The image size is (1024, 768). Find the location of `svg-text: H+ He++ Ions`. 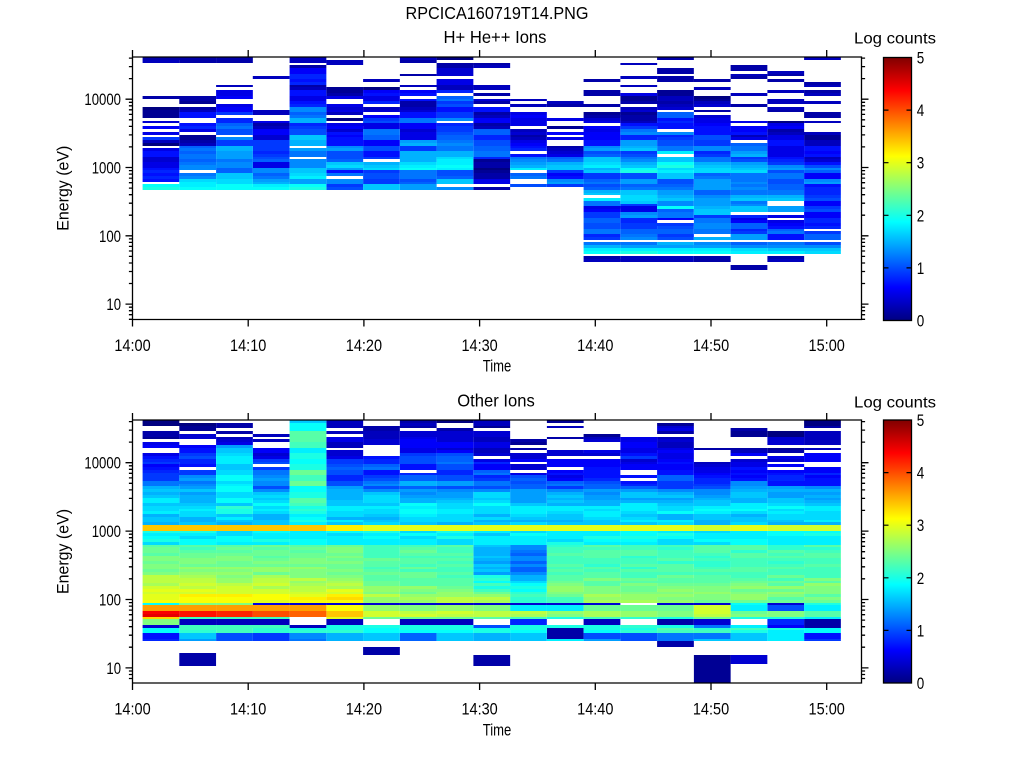

svg-text: H+ He++ Ions is located at coordinates (495, 37).